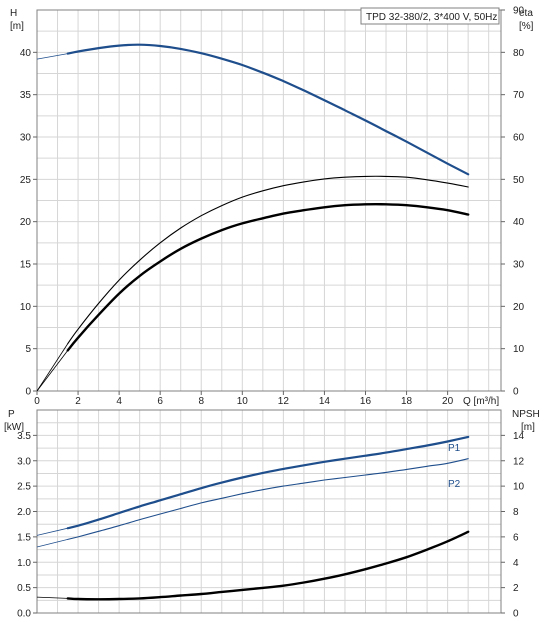  Describe the element at coordinates (526, 414) in the screenshot. I see `npsh-axis-name: NPSH` at that location.